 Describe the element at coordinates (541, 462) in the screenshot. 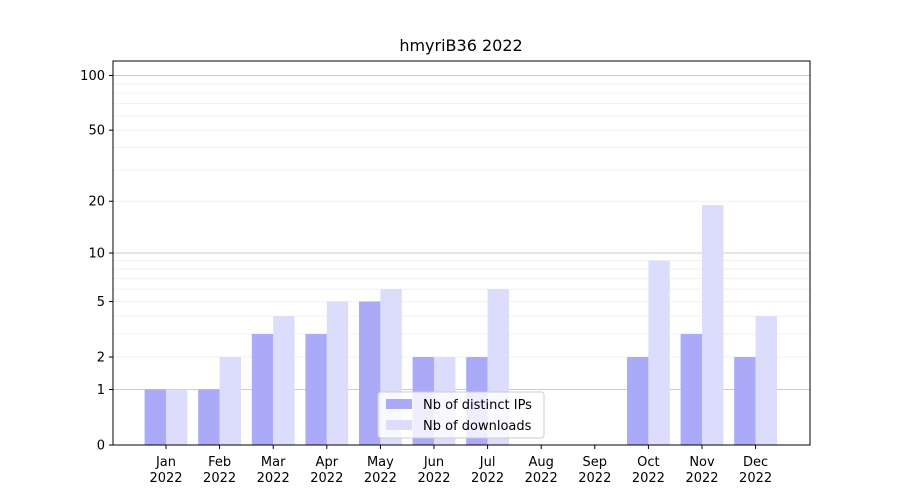

I see `x-tick-label-month: Aug` at that location.